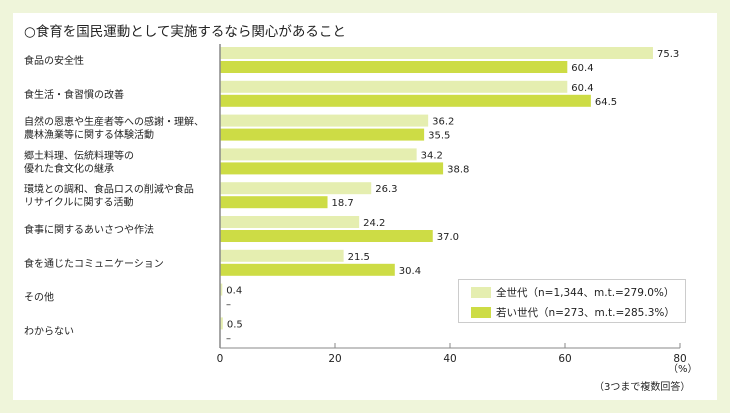 The height and width of the screenshot is (413, 730). What do you see at coordinates (79, 202) in the screenshot?
I see `category-label: リサイクルに関する活動` at bounding box center [79, 202].